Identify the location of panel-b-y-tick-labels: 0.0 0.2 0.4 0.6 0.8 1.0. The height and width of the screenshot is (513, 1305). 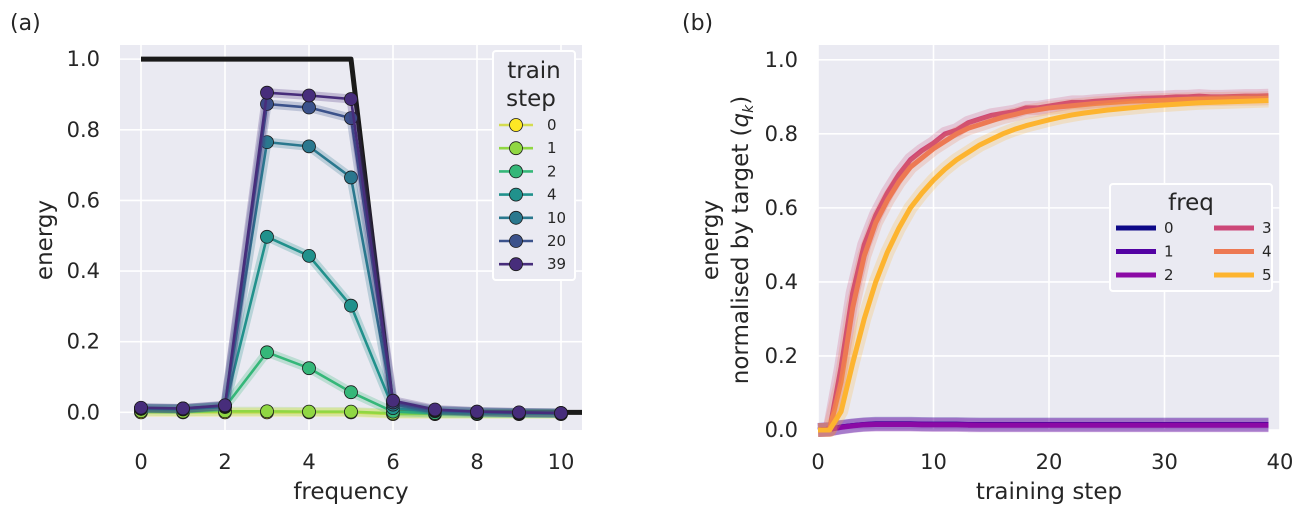
(781, 245).